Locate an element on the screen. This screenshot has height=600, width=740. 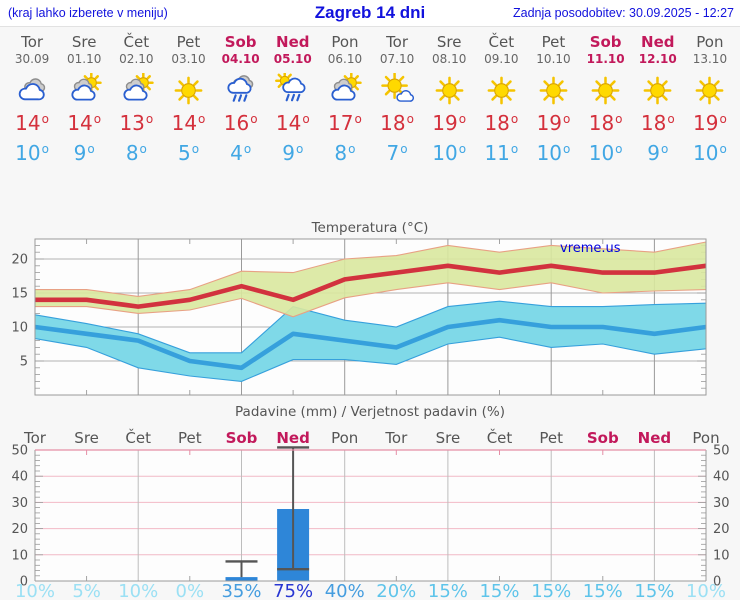
day-date: 09.10 is located at coordinates (501, 59).